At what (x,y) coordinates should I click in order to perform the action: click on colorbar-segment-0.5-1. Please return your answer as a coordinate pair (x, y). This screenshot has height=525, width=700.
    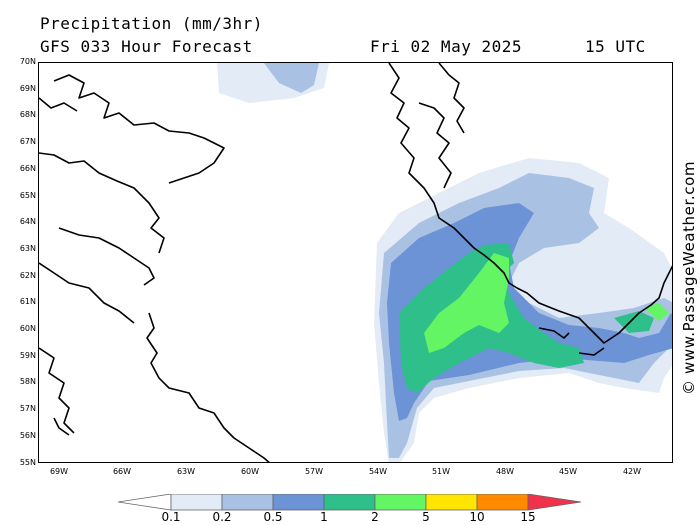
    Looking at the image, I should click on (298, 502).